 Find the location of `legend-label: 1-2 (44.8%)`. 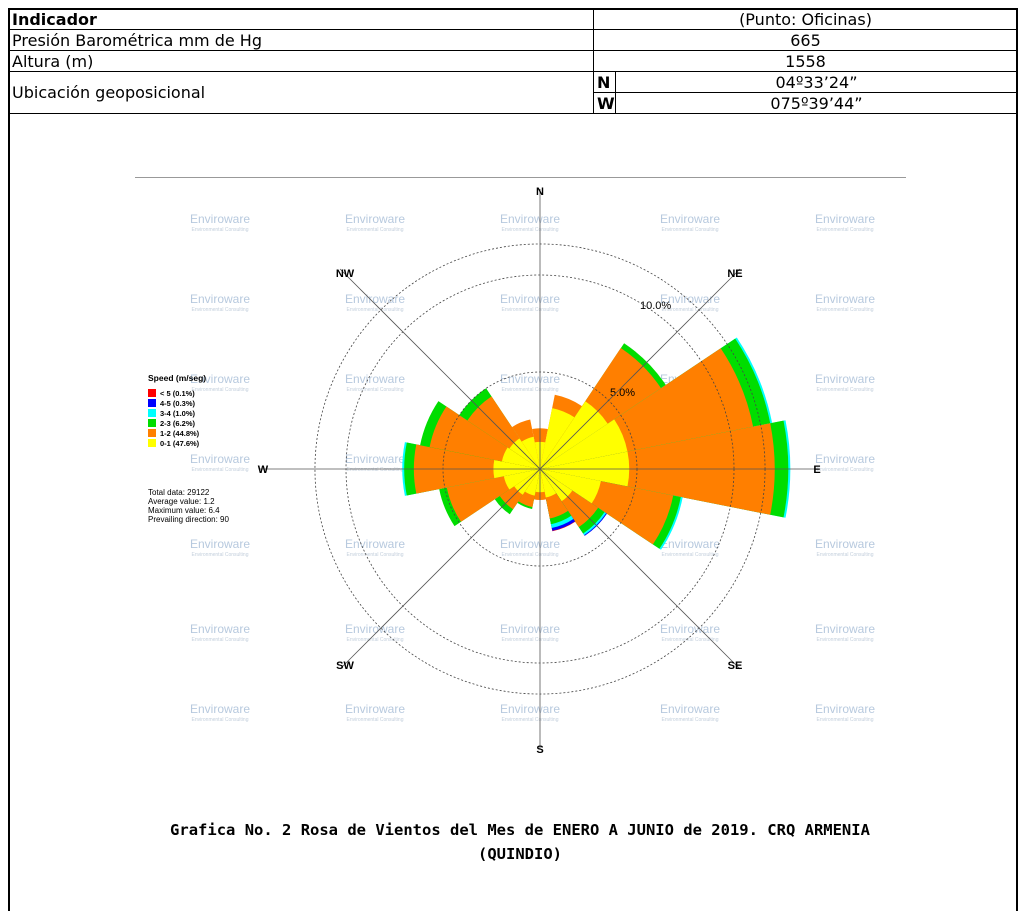

legend-label: 1-2 (44.8%) is located at coordinates (180, 433).